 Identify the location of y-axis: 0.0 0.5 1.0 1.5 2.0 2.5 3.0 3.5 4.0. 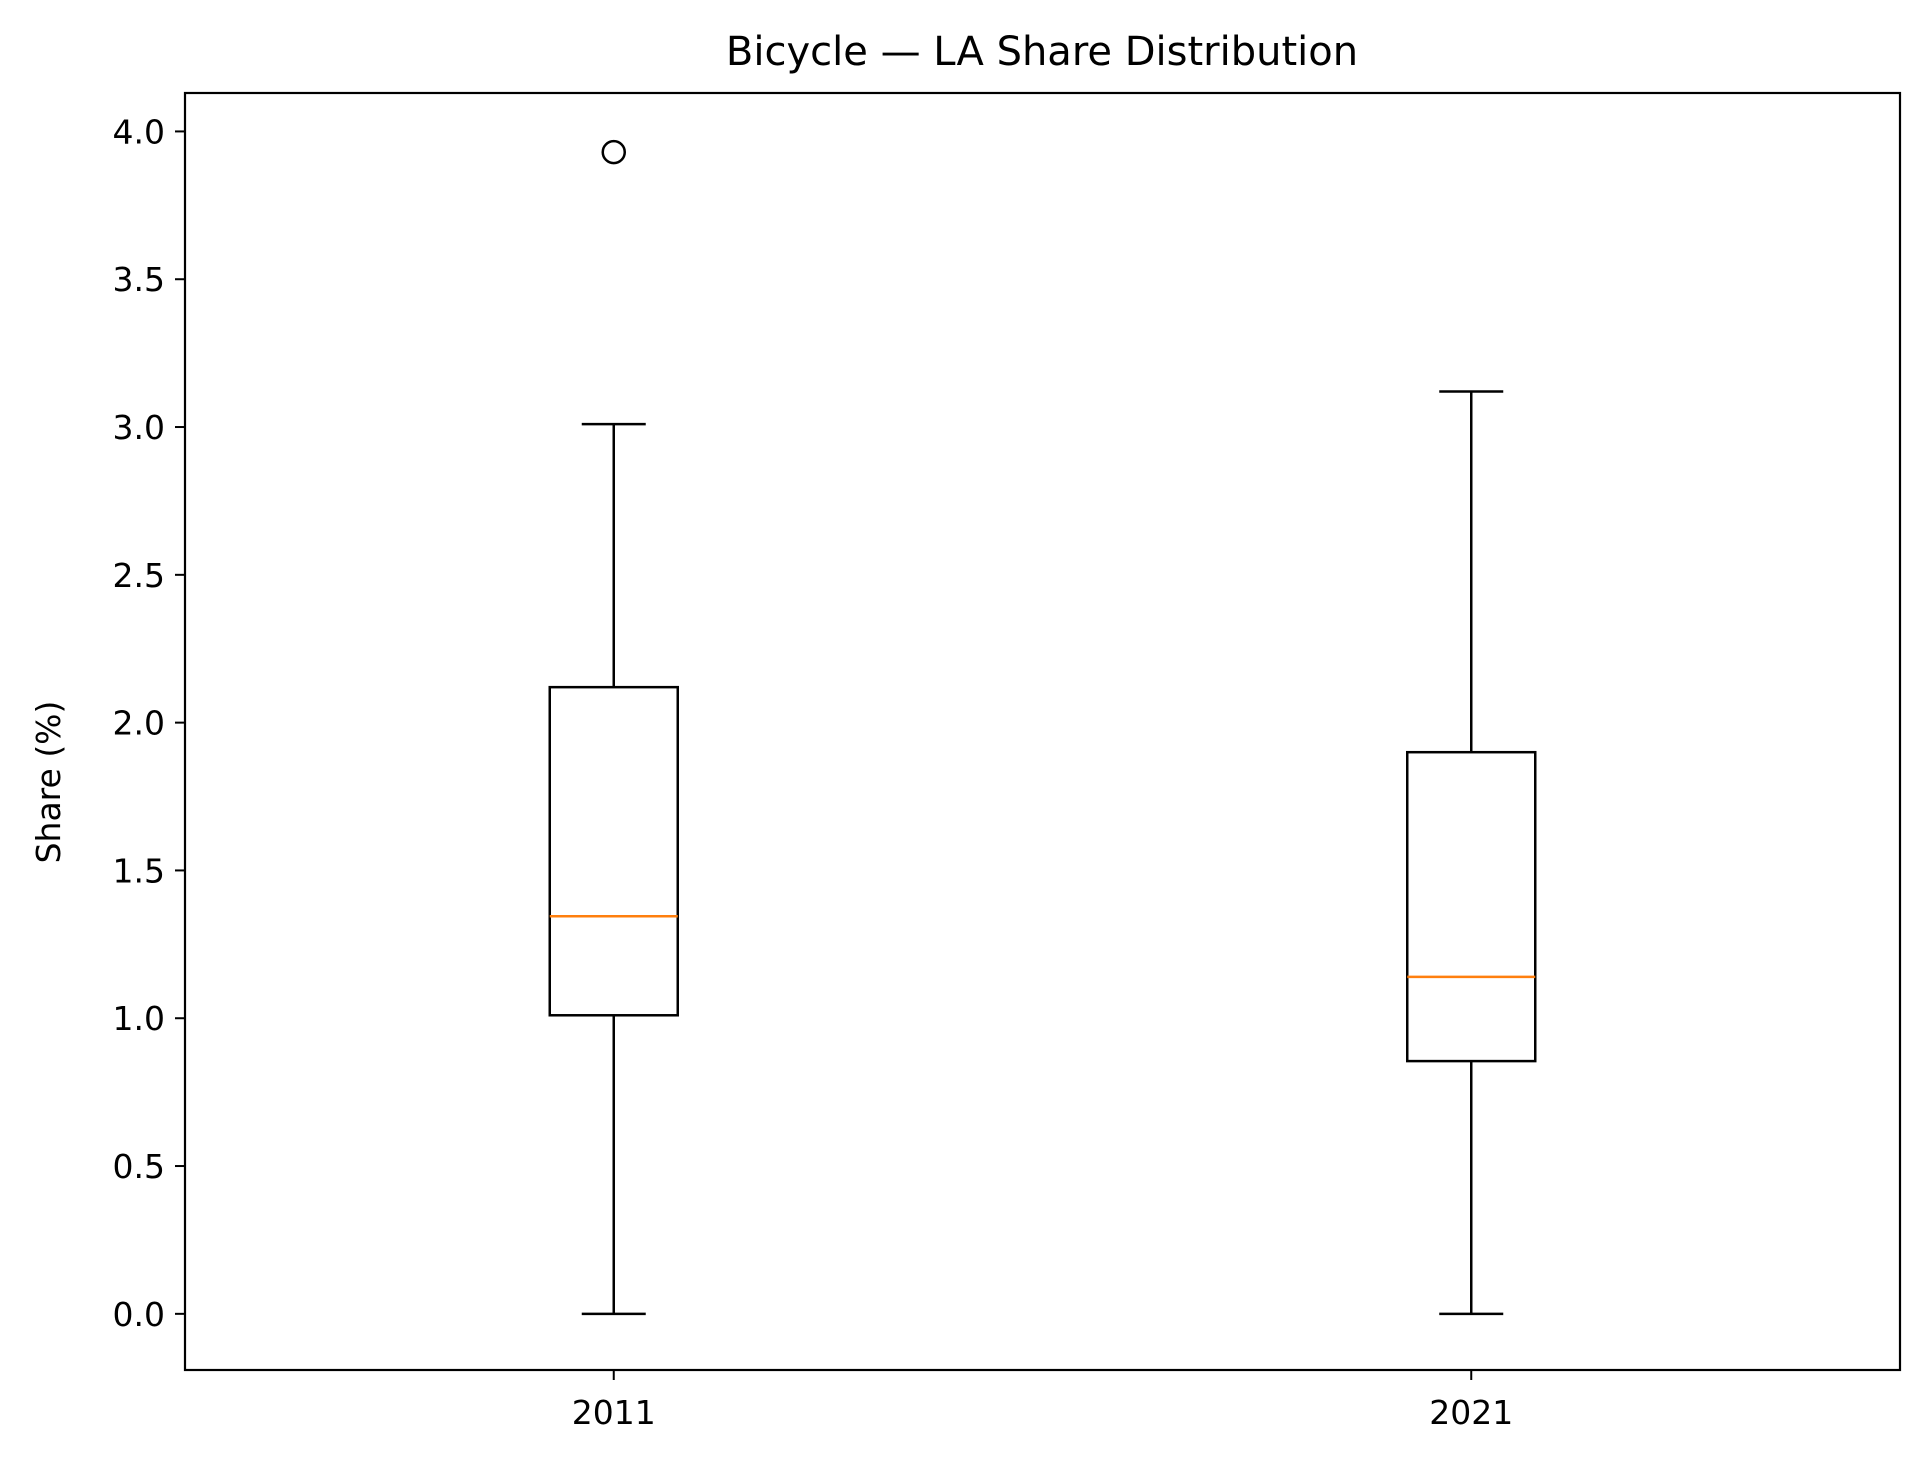
(149, 723).